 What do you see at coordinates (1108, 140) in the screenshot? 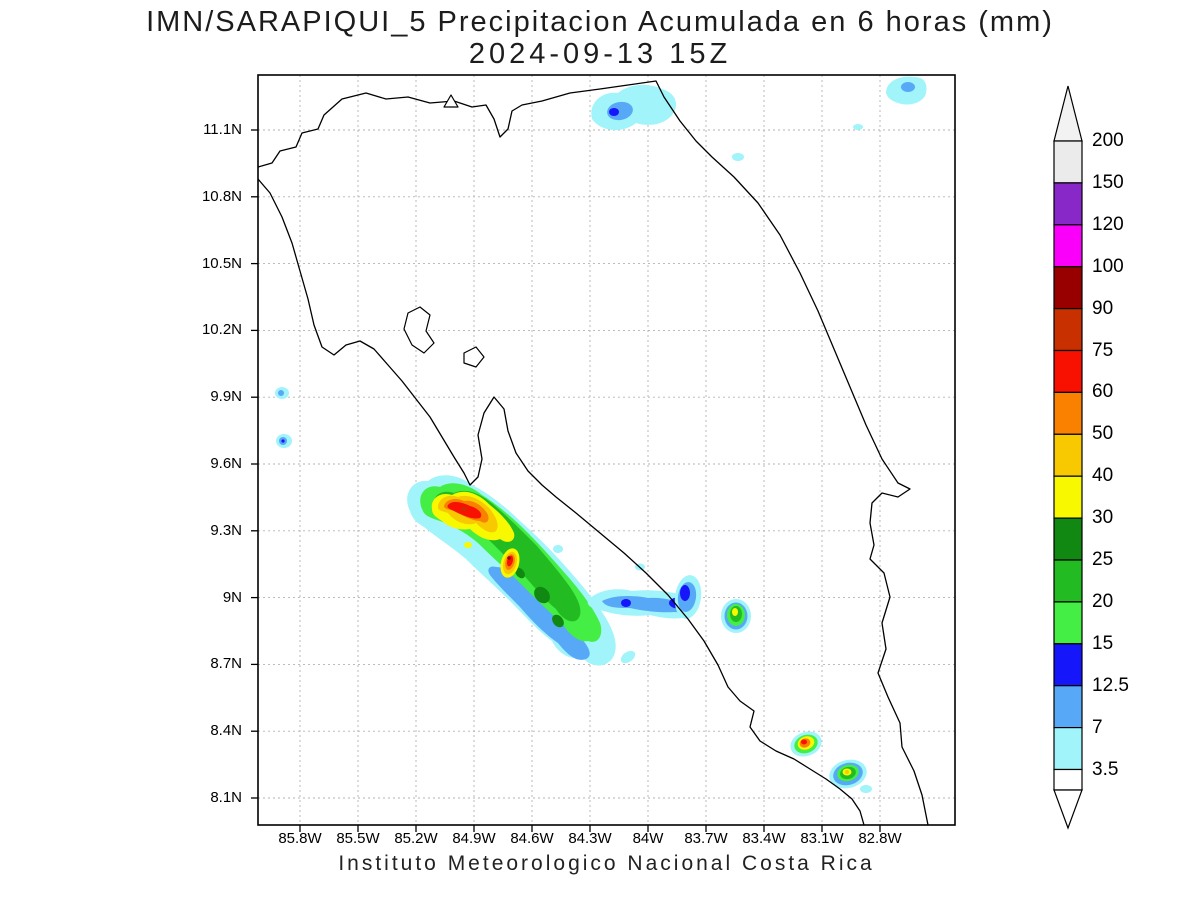
I see `colorbar-tick-label: 200` at bounding box center [1108, 140].